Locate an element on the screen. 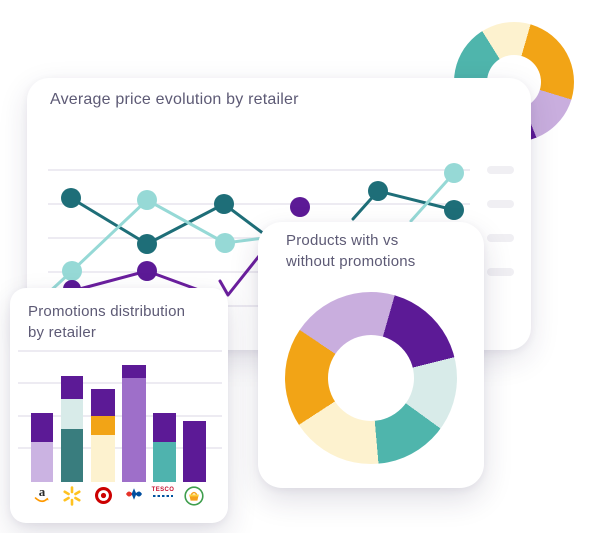 The image size is (600, 533). promotions-donut-title-line2: without promotions is located at coordinates (351, 261).